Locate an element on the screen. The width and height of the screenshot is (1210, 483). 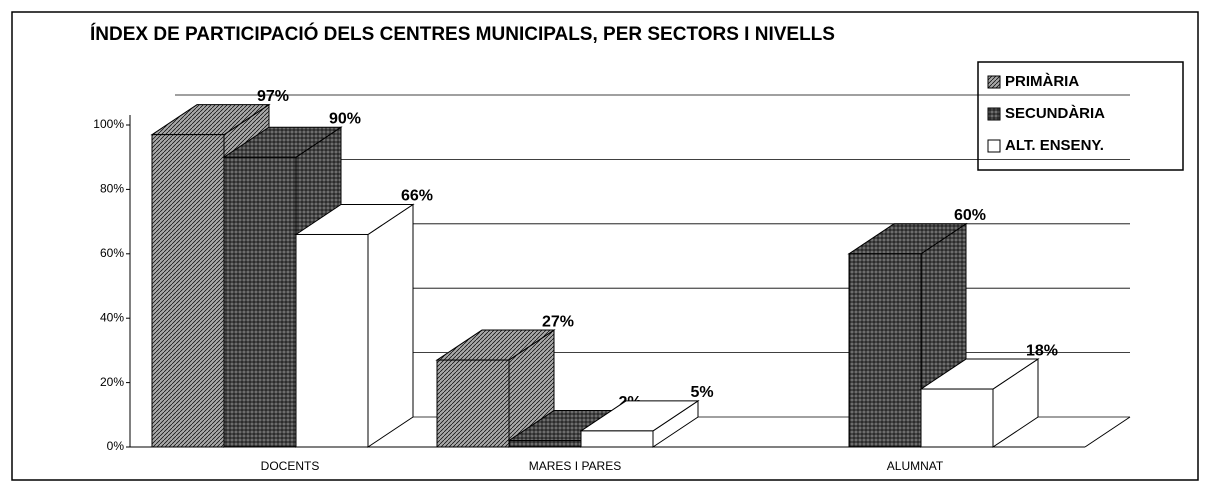
x-tick-label: DOCENTS is located at coordinates (290, 466).